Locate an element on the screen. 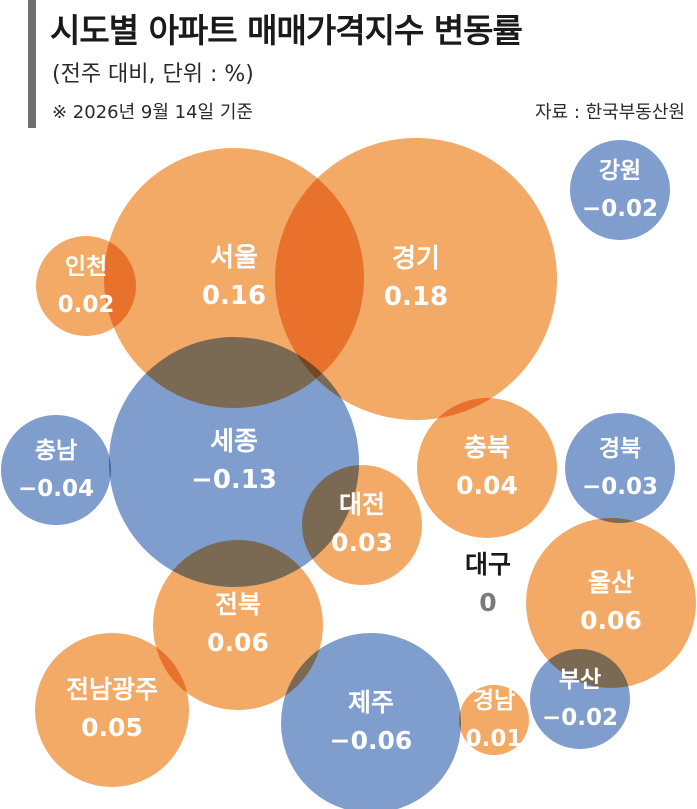 This screenshot has width=697, height=809. bubble-name-label: 경기 is located at coordinates (416, 259).